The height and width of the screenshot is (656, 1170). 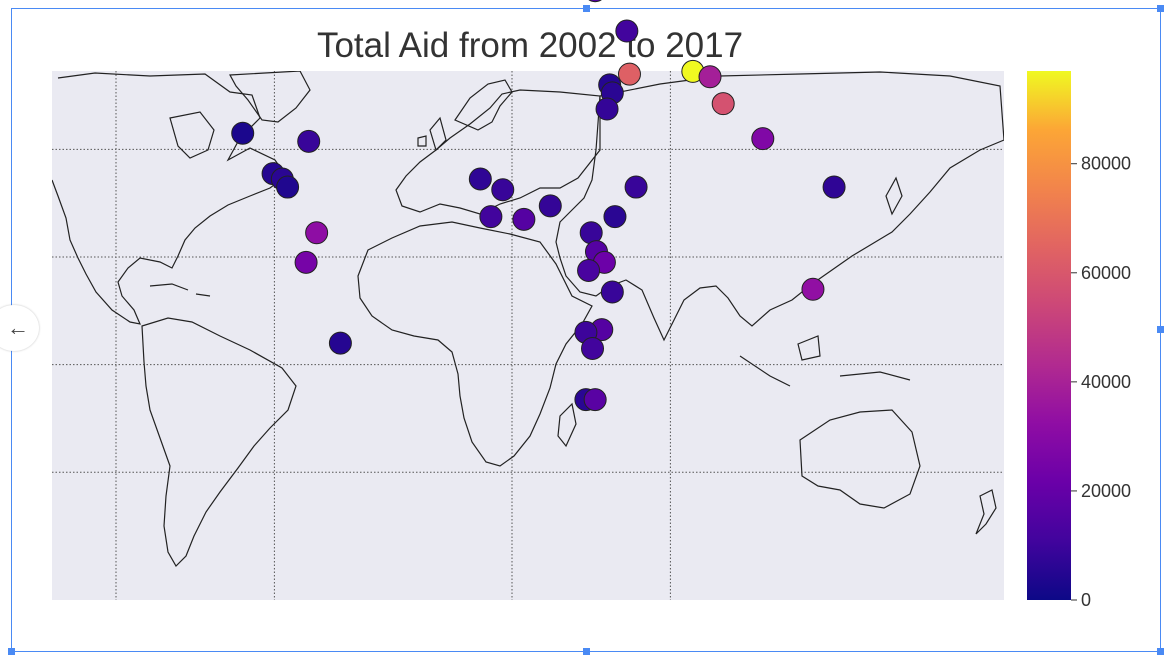 What do you see at coordinates (169, 198) in the screenshot?
I see `north-america-coast` at bounding box center [169, 198].